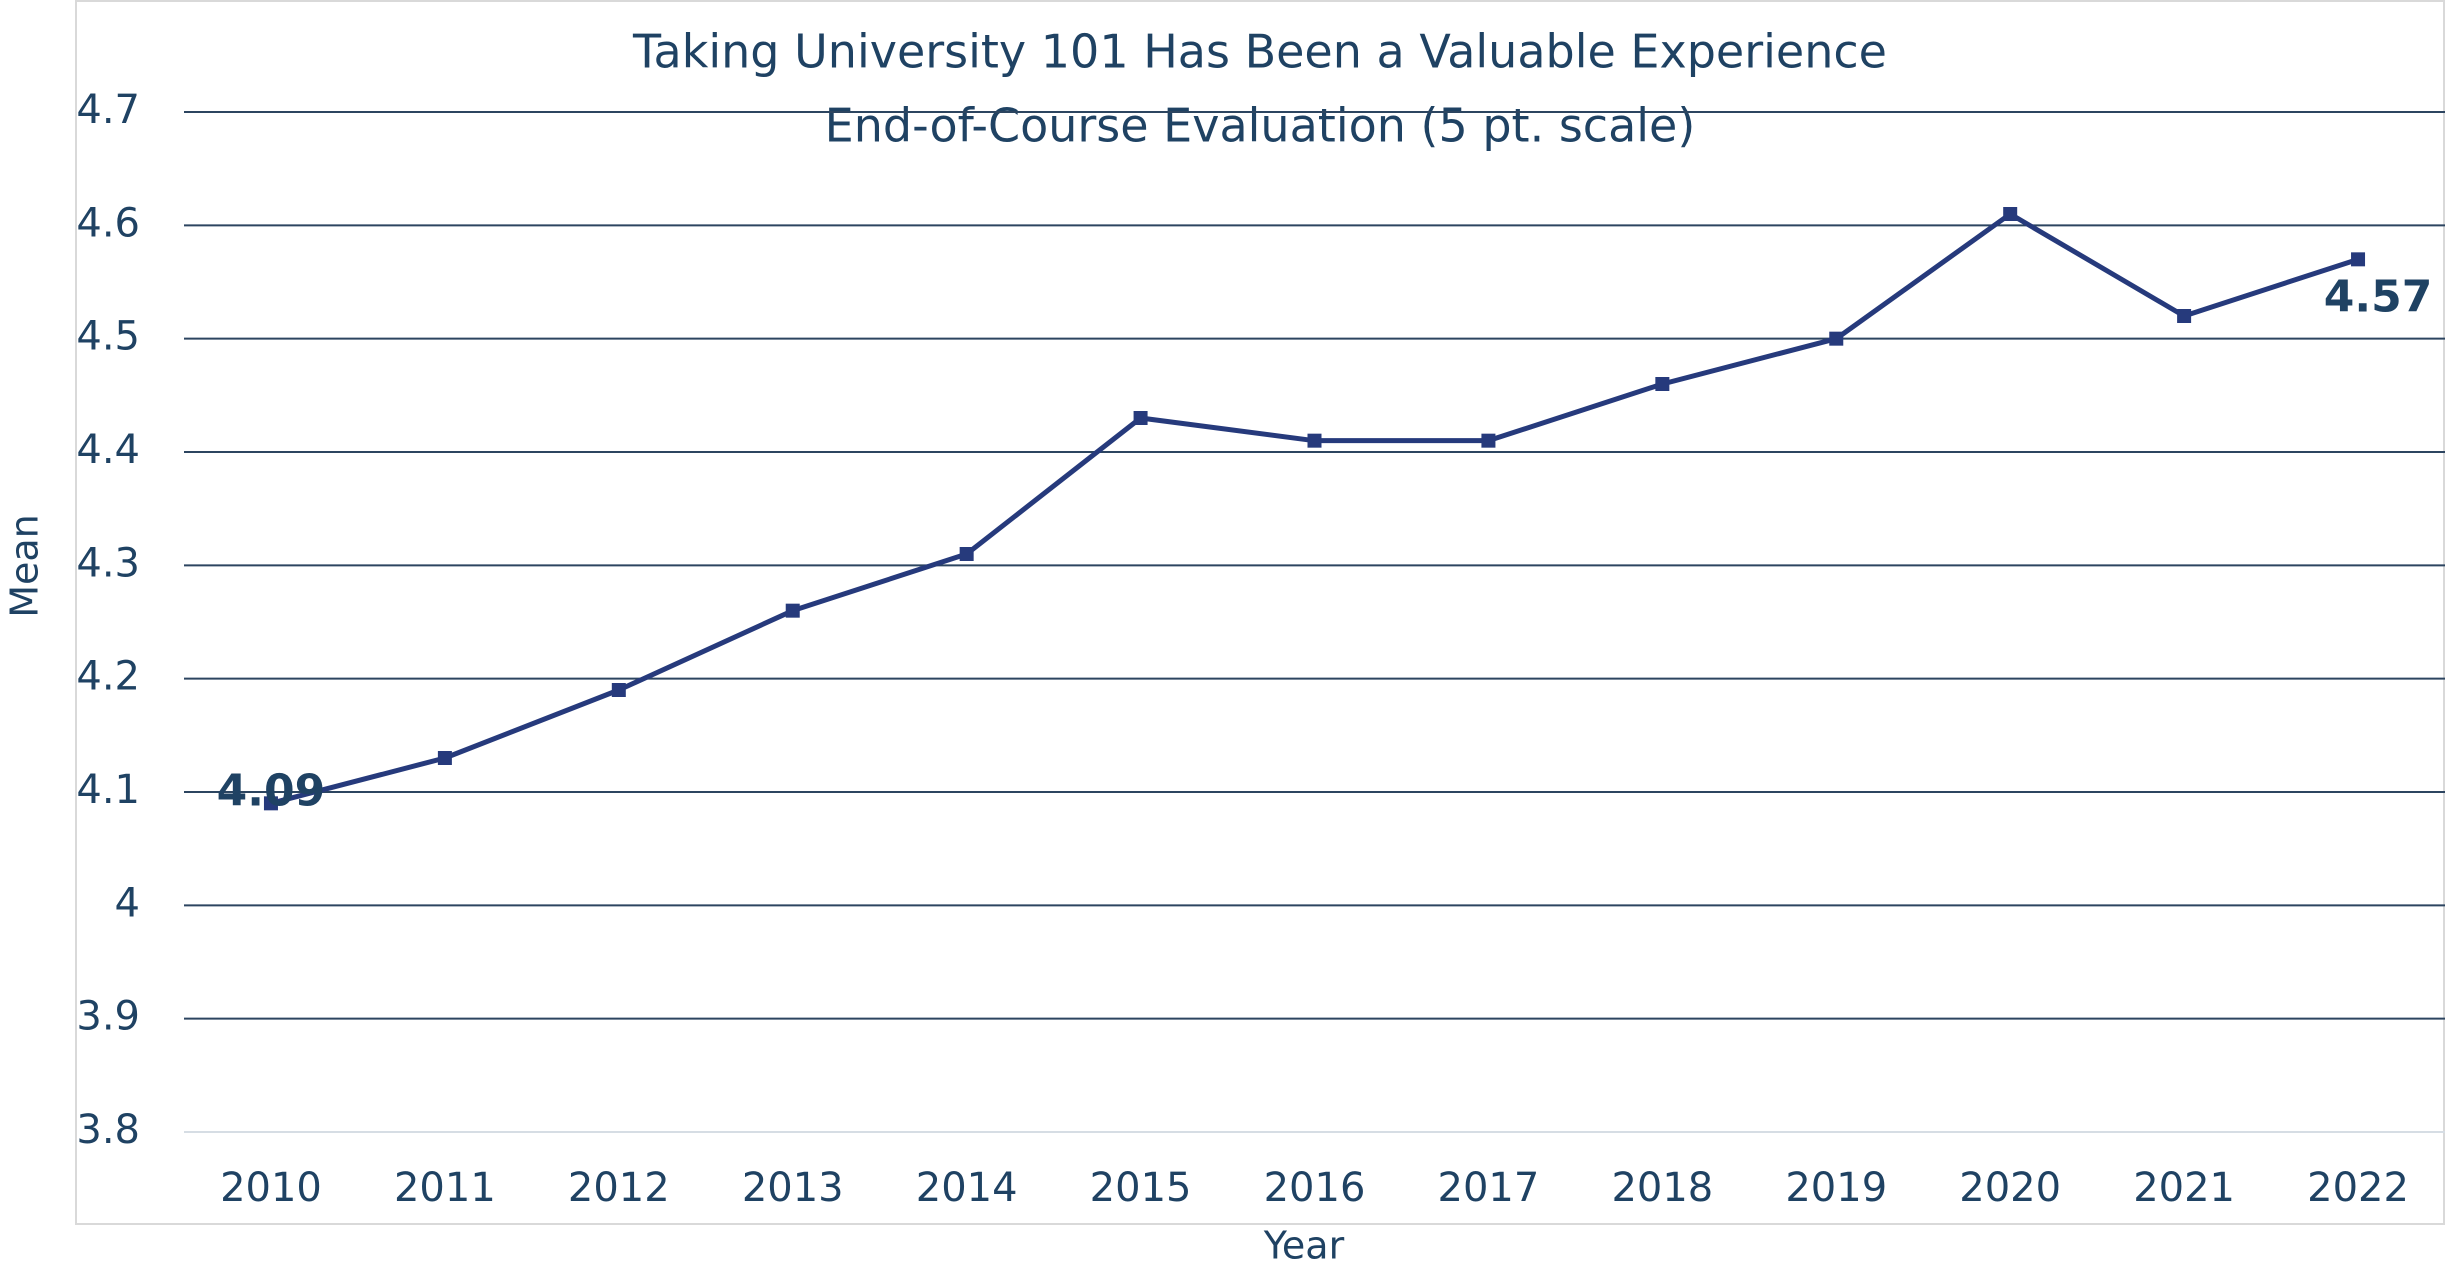 Image resolution: width=2445 pixels, height=1268 pixels. What do you see at coordinates (2010, 1188) in the screenshot?
I see `x-tick-label: 2020` at bounding box center [2010, 1188].